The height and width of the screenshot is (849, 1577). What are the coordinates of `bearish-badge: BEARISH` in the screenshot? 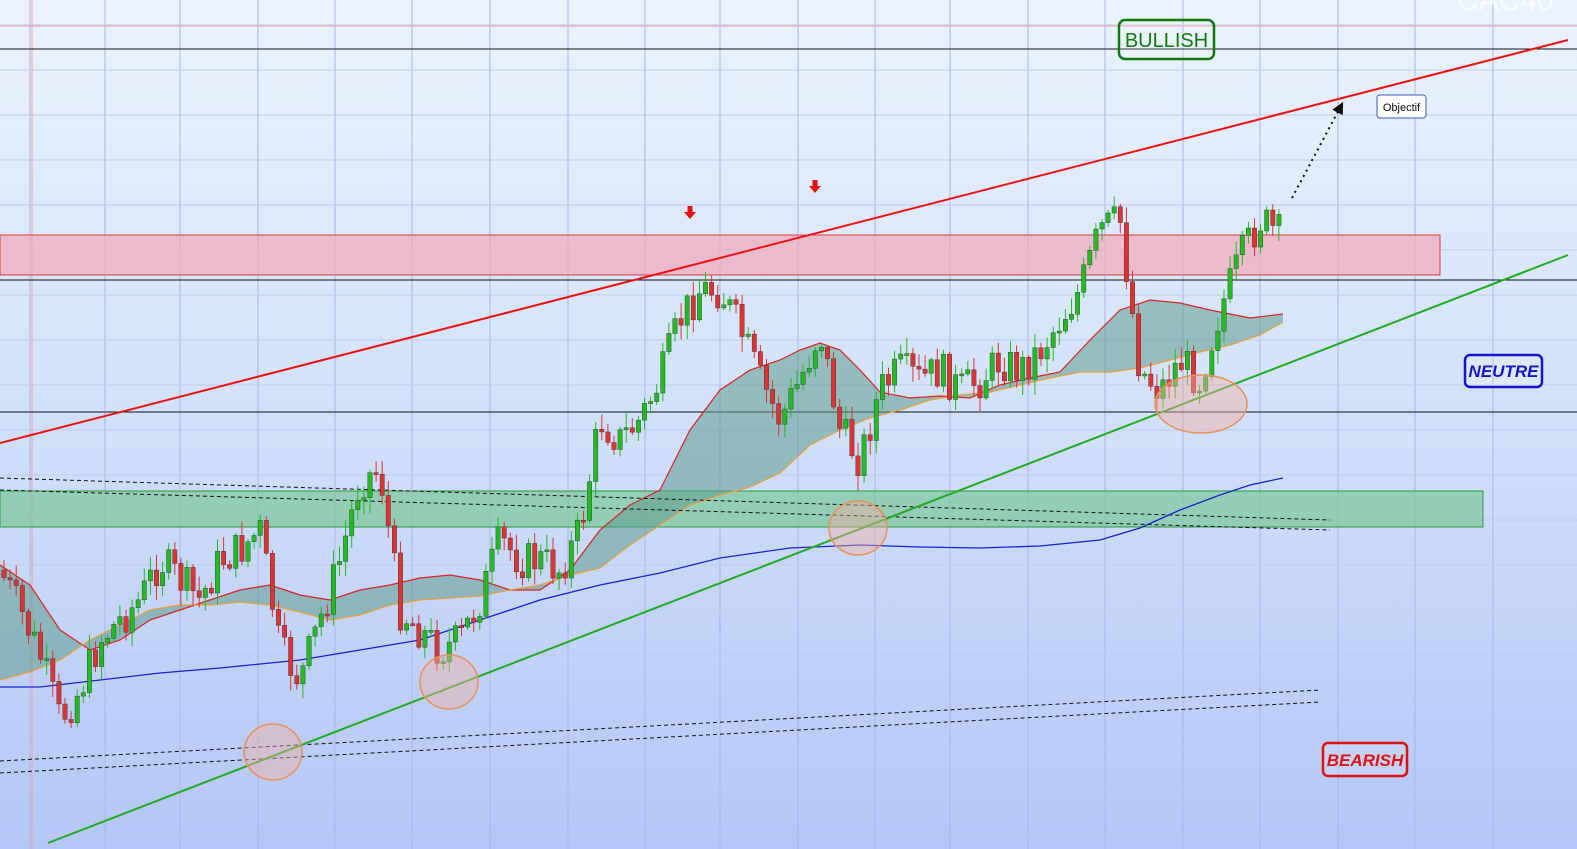 It's located at (1365, 759).